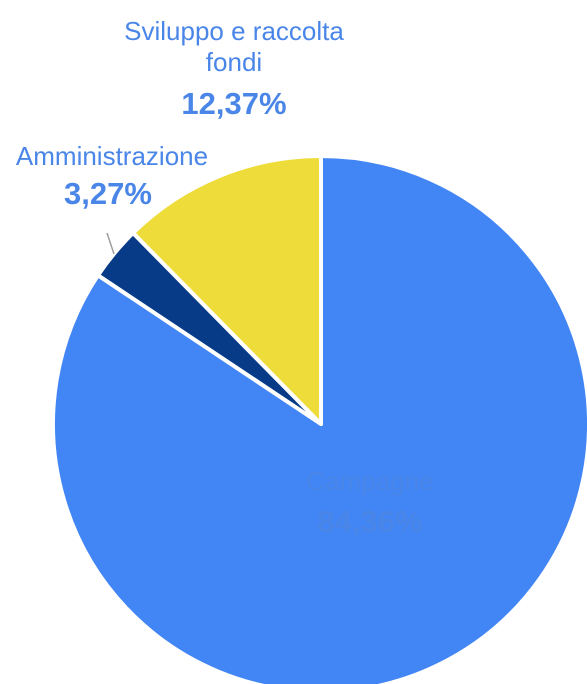 The width and height of the screenshot is (587, 684). Describe the element at coordinates (234, 46) in the screenshot. I see `slice-label-sviluppo-e-raccolta-fondi: Sviluppo e raccolta fondi` at that location.